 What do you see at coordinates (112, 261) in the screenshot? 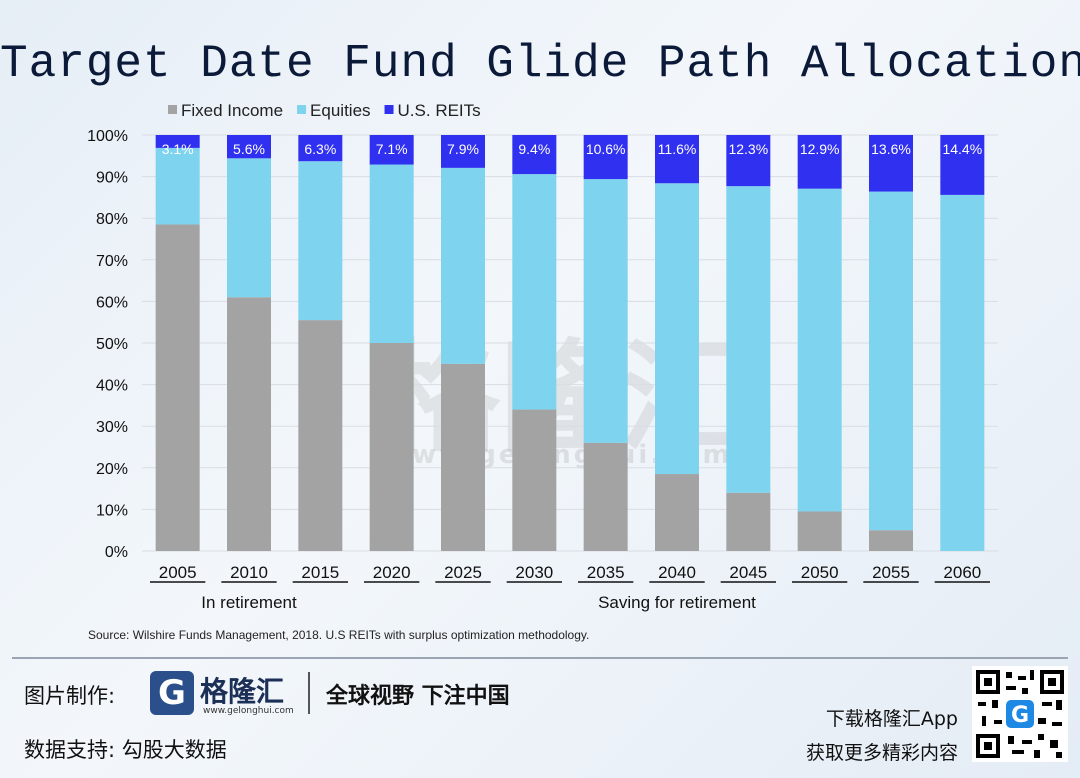
I see `y-tick-label: 70%` at bounding box center [112, 261].